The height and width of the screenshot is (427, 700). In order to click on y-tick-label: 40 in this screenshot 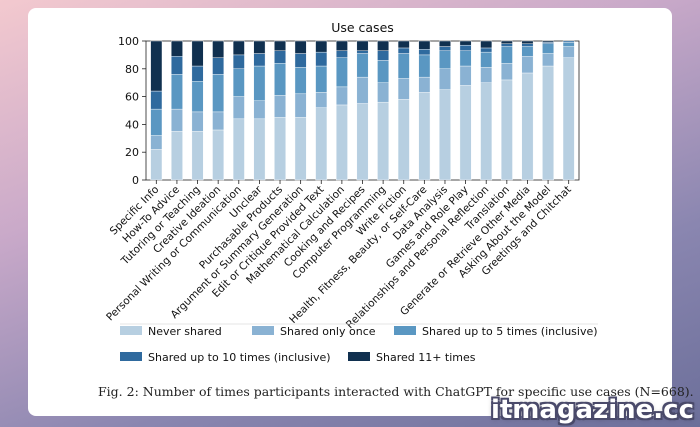, I will do `click(132, 124)`.